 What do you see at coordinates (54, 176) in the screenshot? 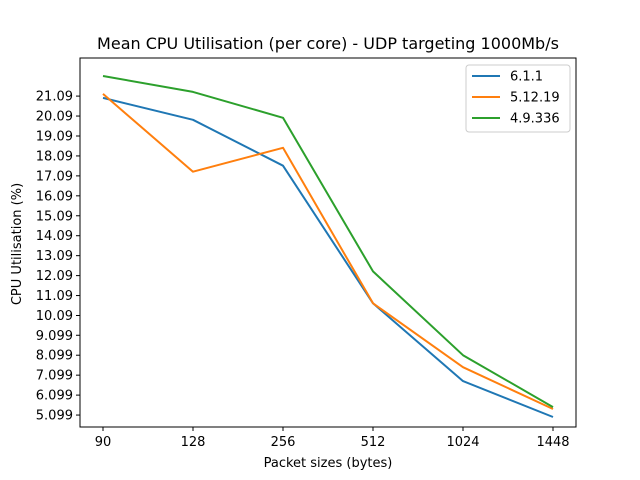
I see `y-tick-label: 17.09` at bounding box center [54, 176].